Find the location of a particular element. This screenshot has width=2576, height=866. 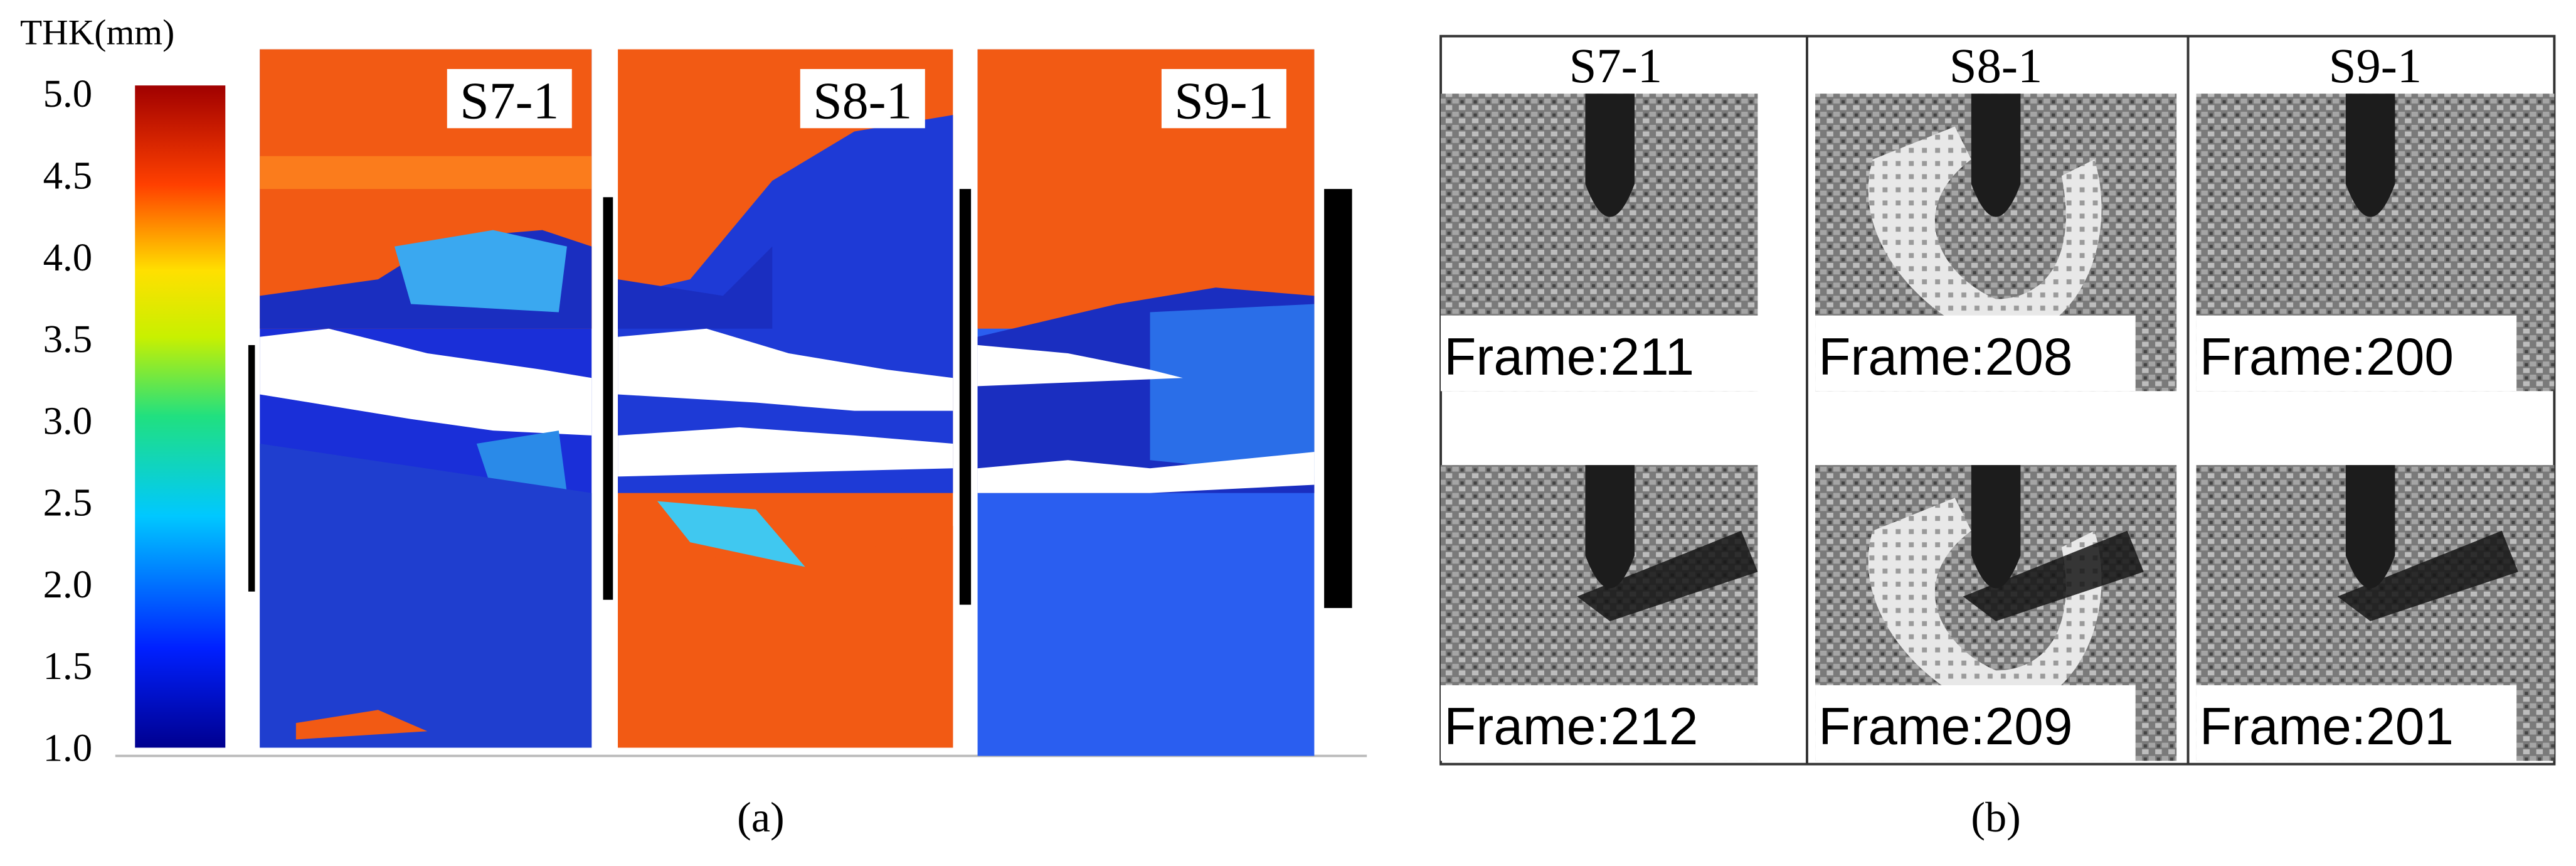

panel-caption: (b) is located at coordinates (1995, 817).